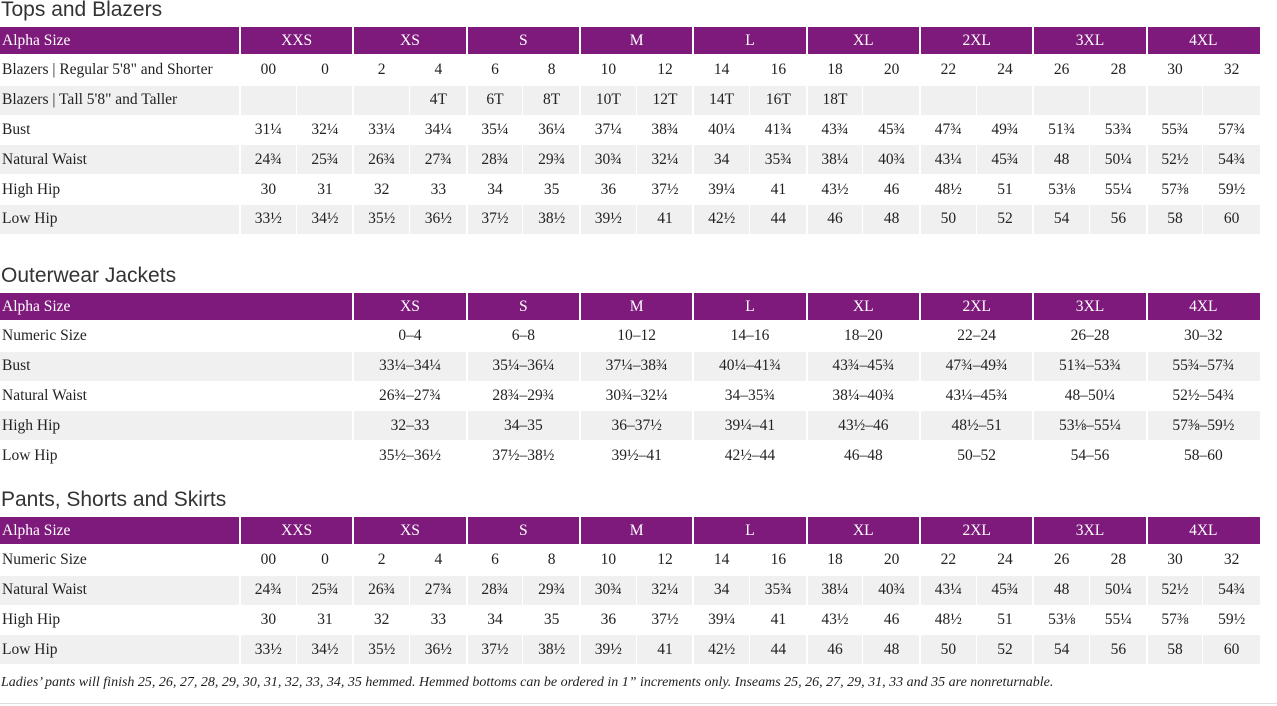 This screenshot has height=706, width=1277. Describe the element at coordinates (495, 189) in the screenshot. I see `cell: 34` at that location.